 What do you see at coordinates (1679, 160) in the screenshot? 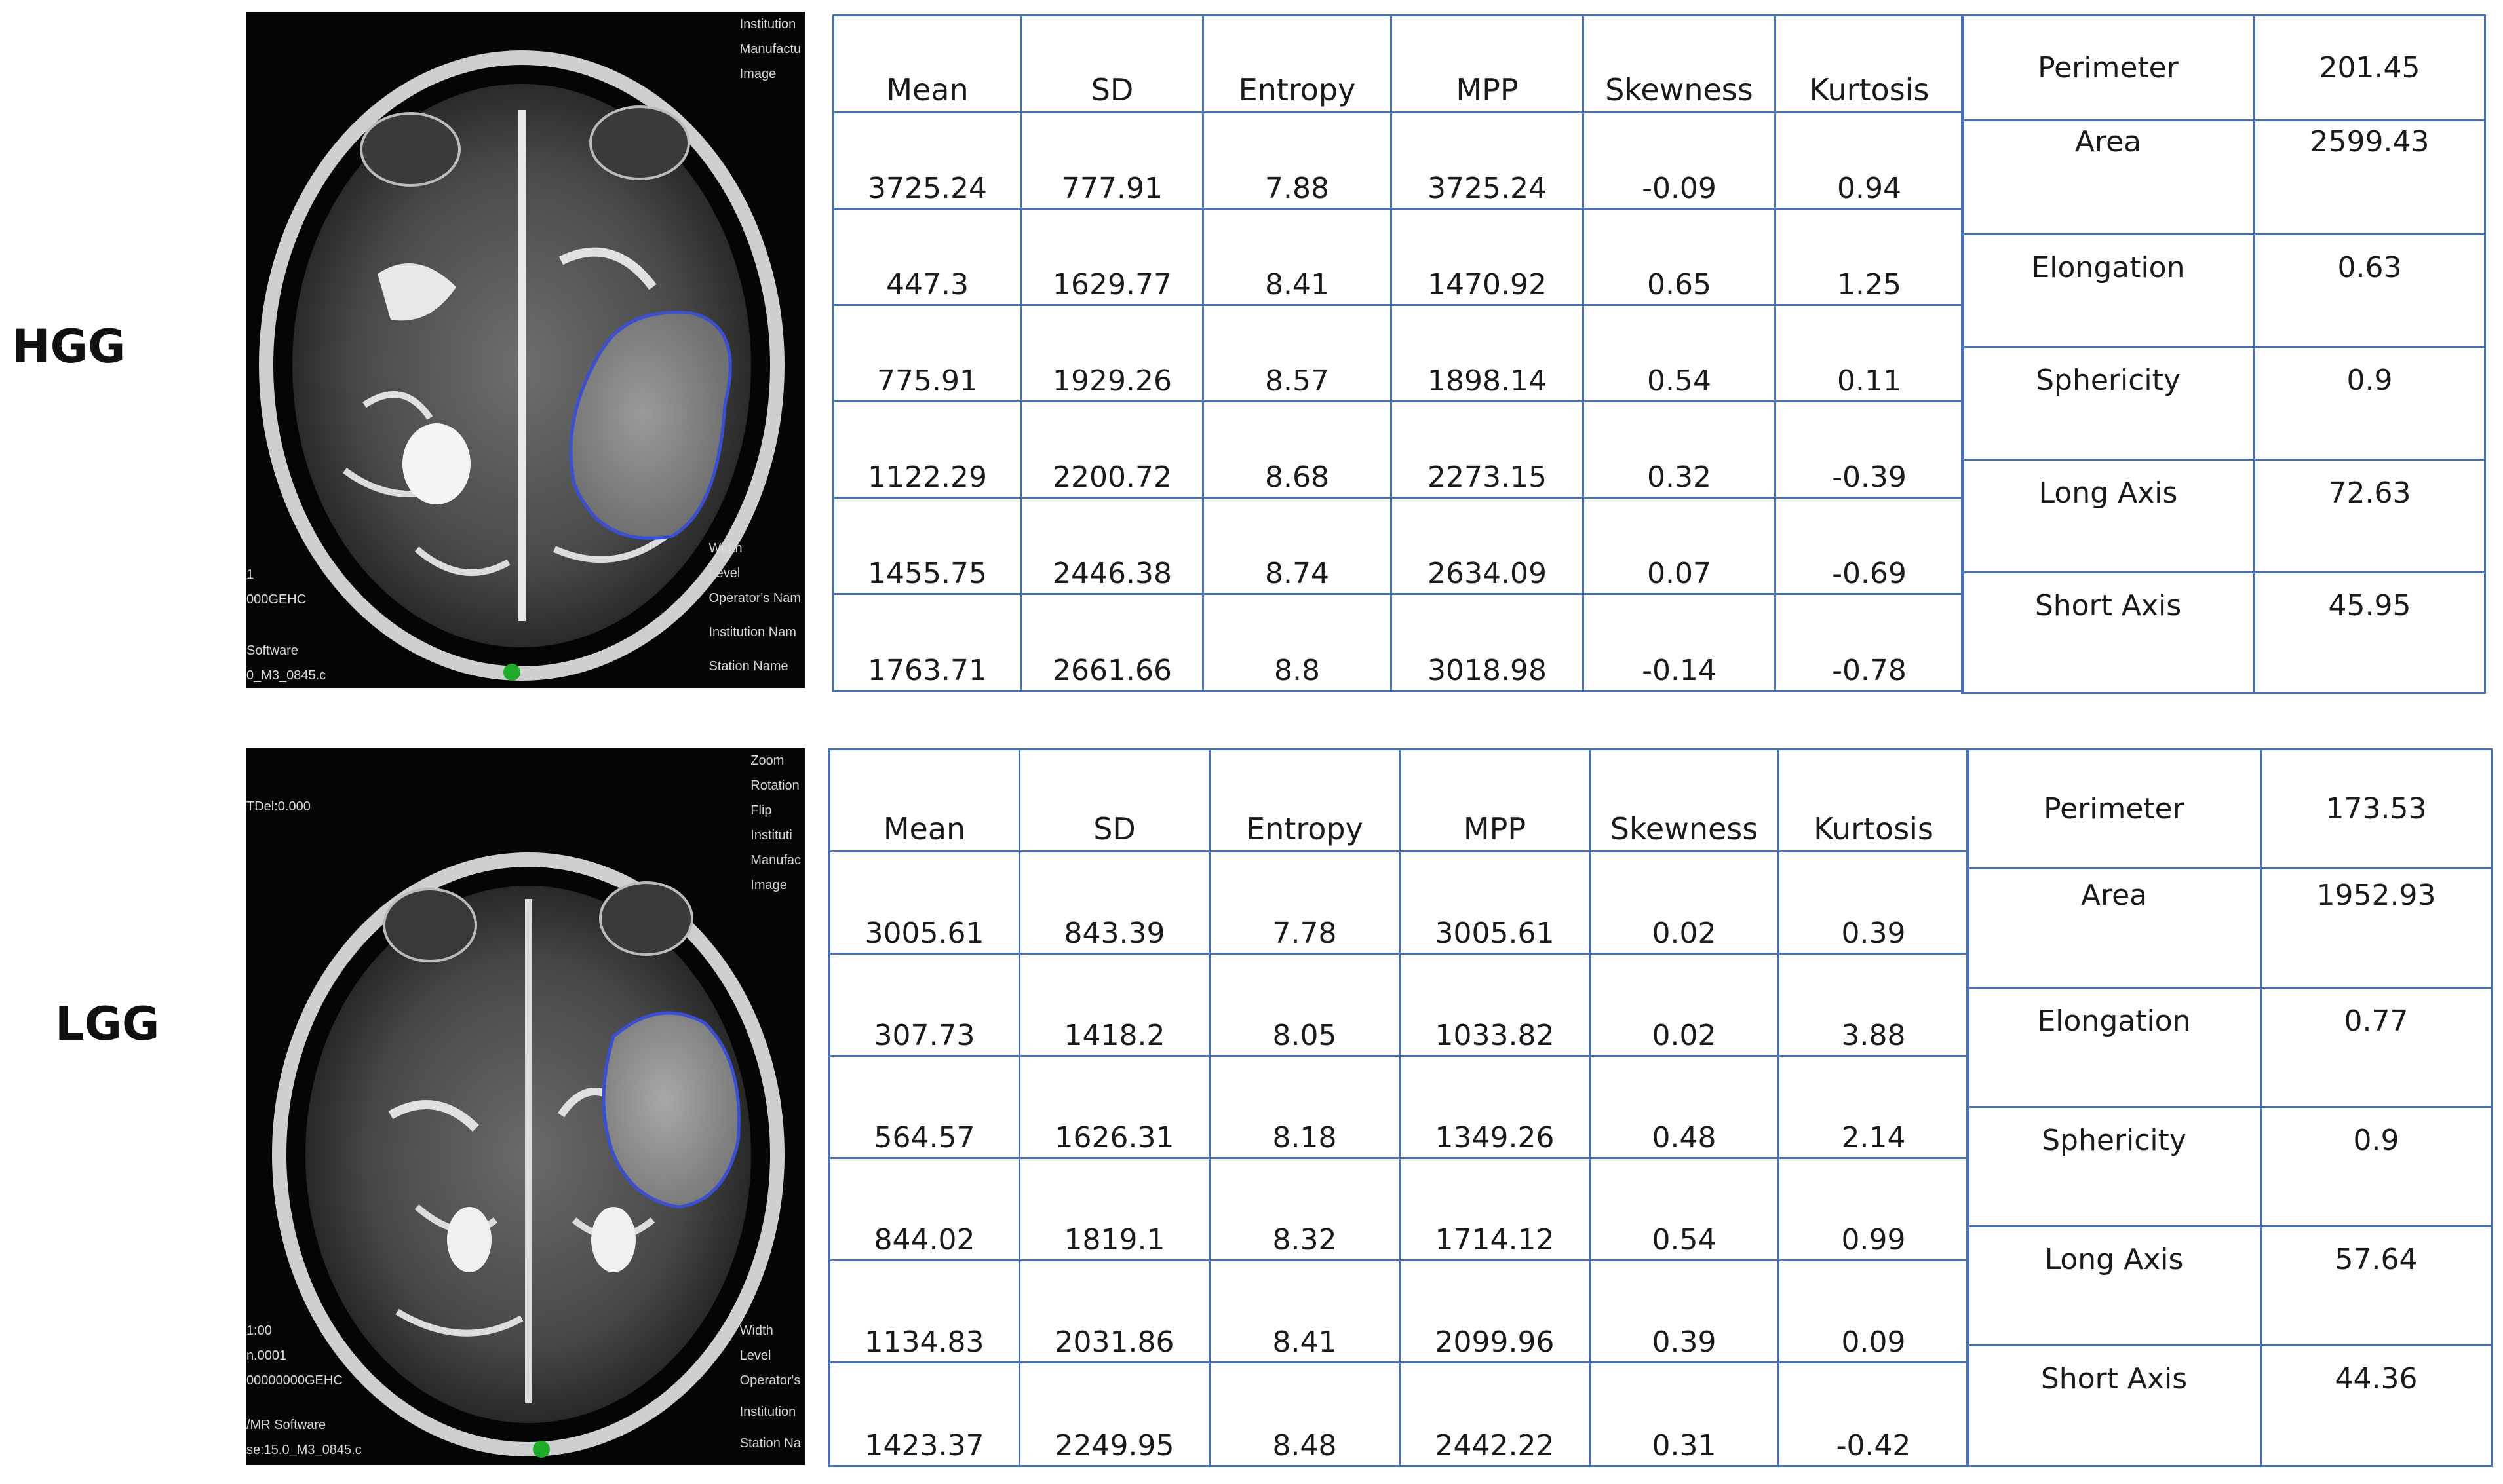
I see `table-cell: -0.09` at bounding box center [1679, 160].